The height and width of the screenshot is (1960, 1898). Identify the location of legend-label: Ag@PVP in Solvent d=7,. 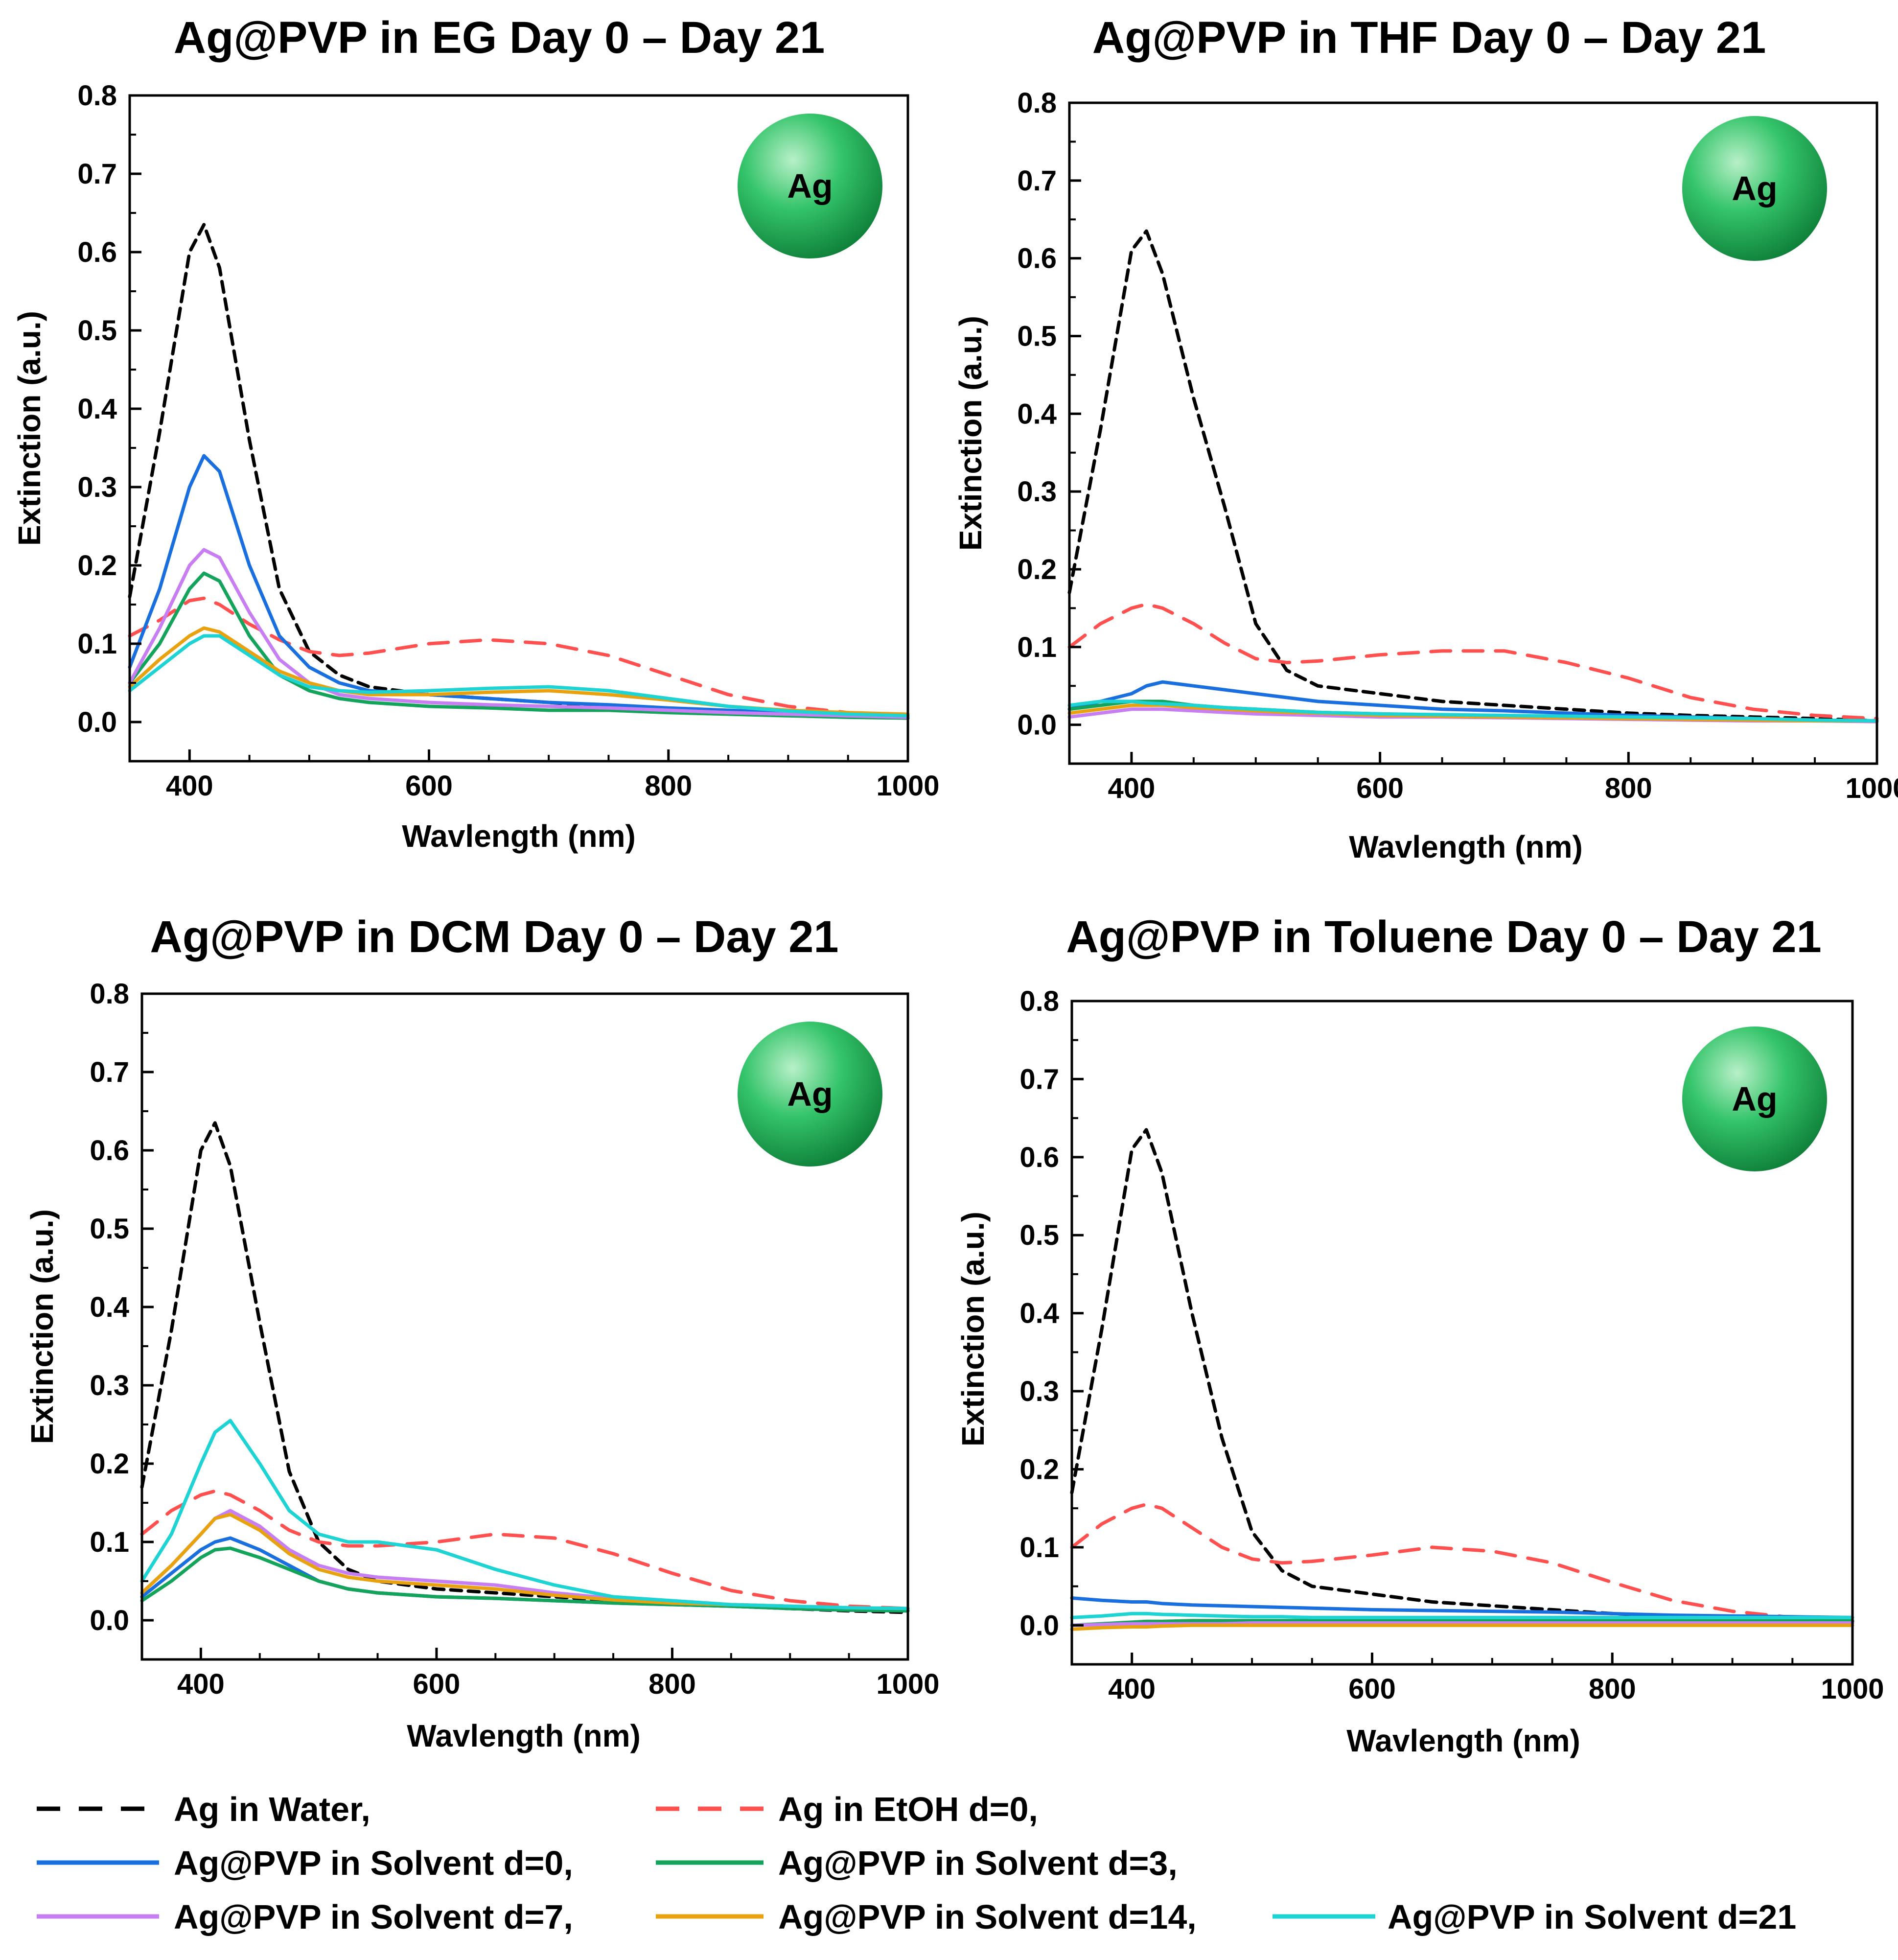
(373, 1917).